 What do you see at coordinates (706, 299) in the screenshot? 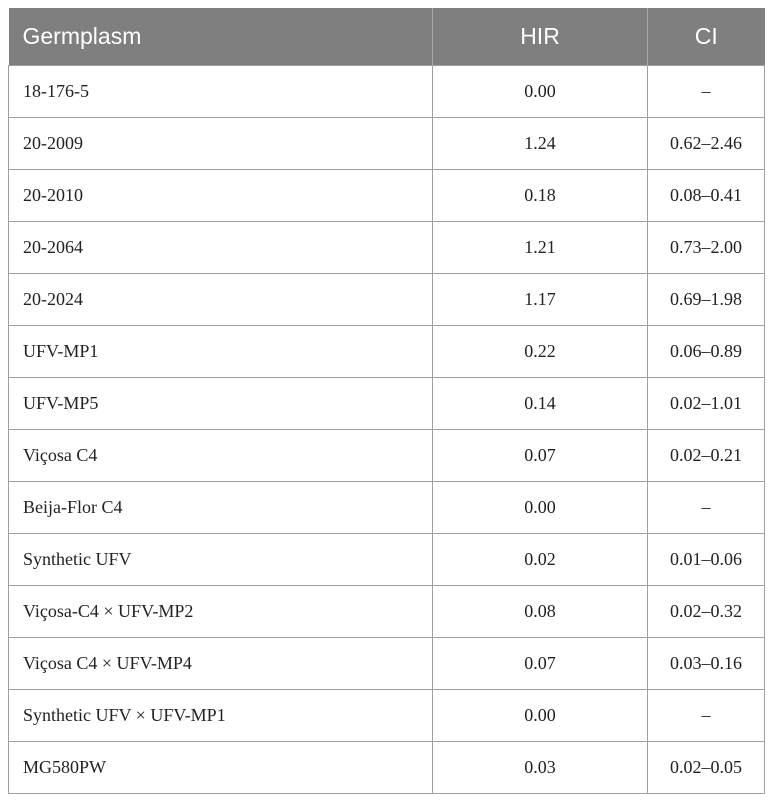
I see `cell-ci: 0.69–1.98` at bounding box center [706, 299].